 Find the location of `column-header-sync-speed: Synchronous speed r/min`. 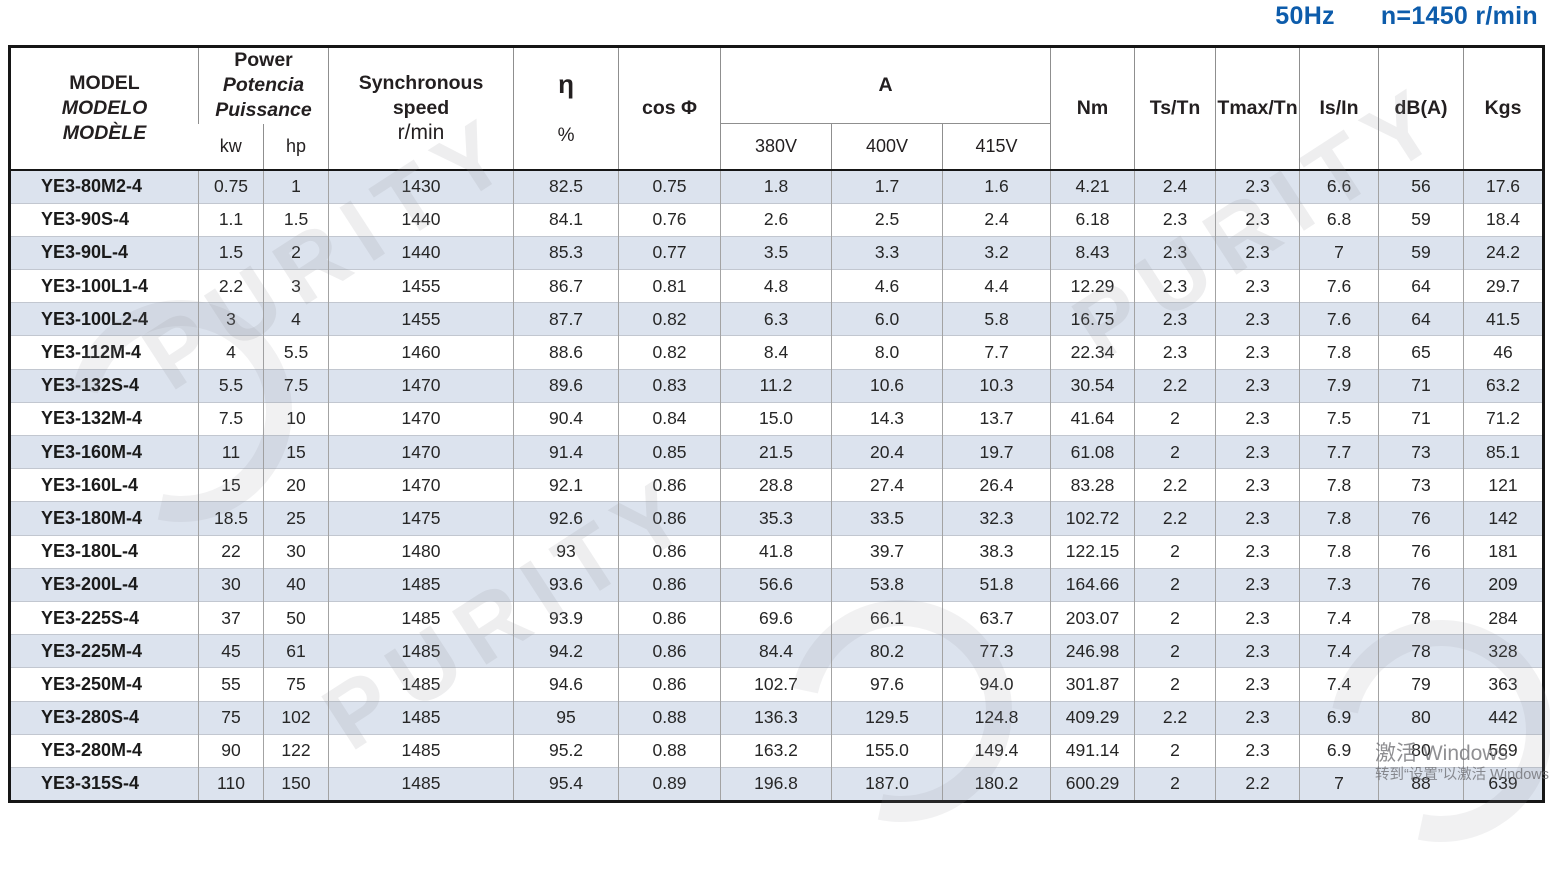

column-header-sync-speed: Synchronous speed r/min is located at coordinates (421, 108).